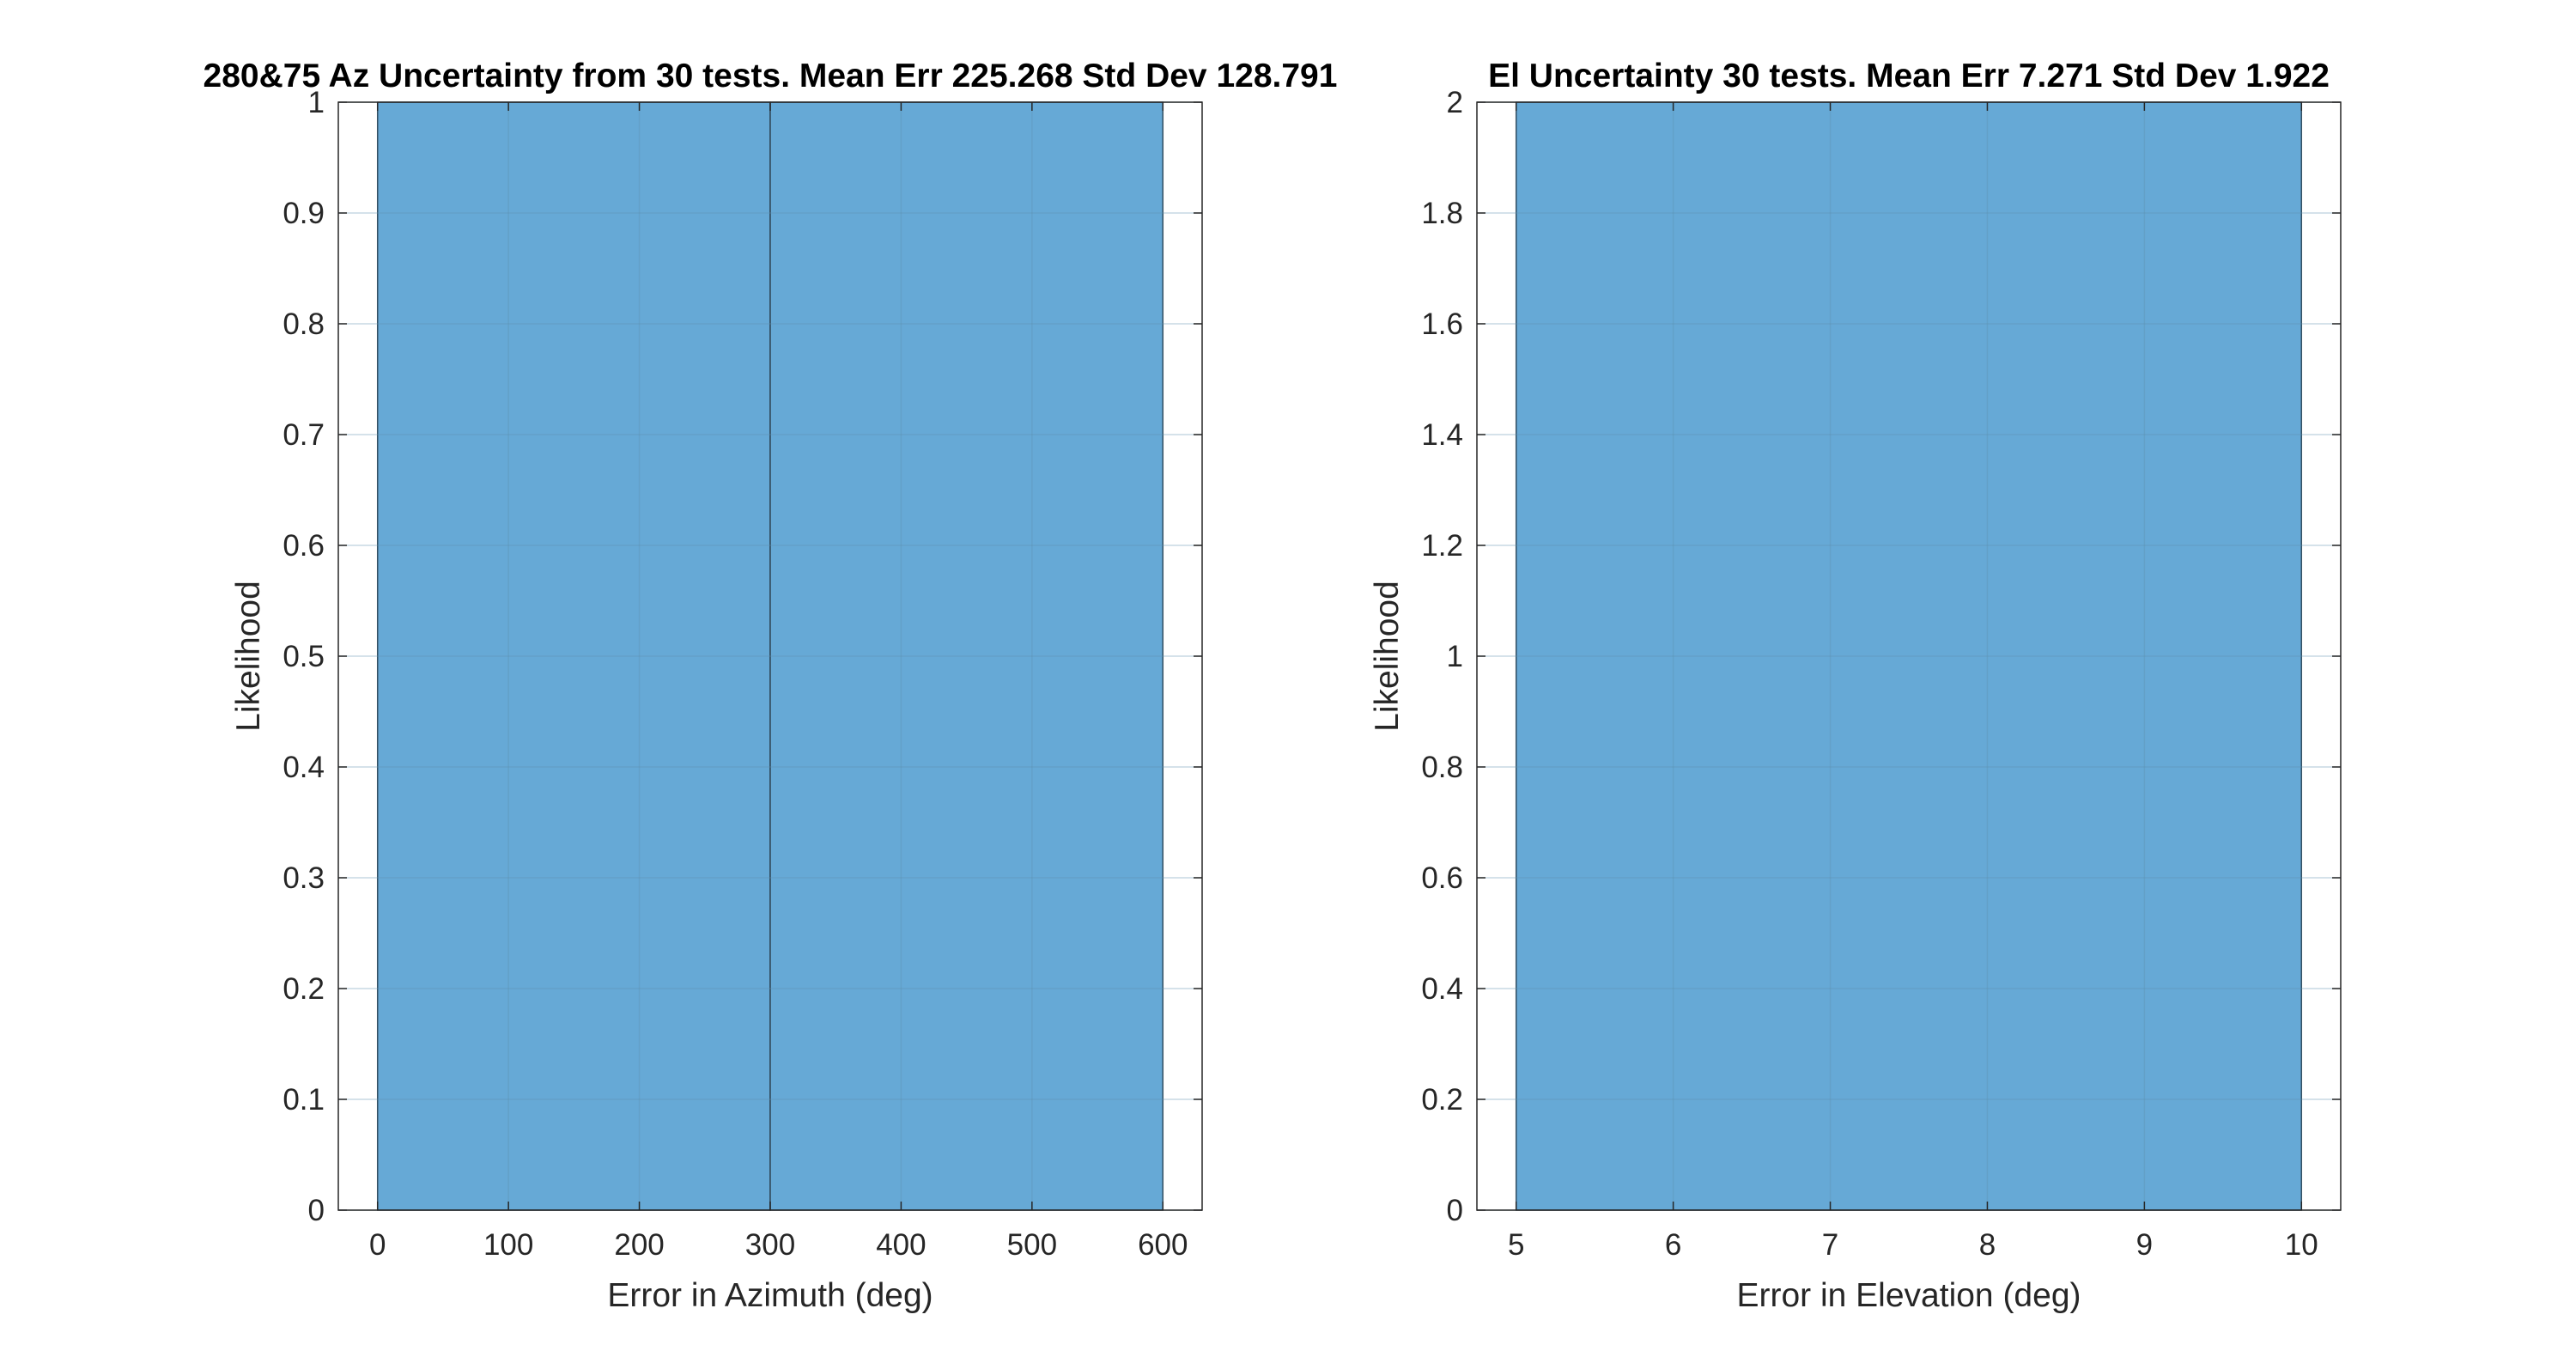  I want to click on y-tick-label: 1.6, so click(1442, 324).